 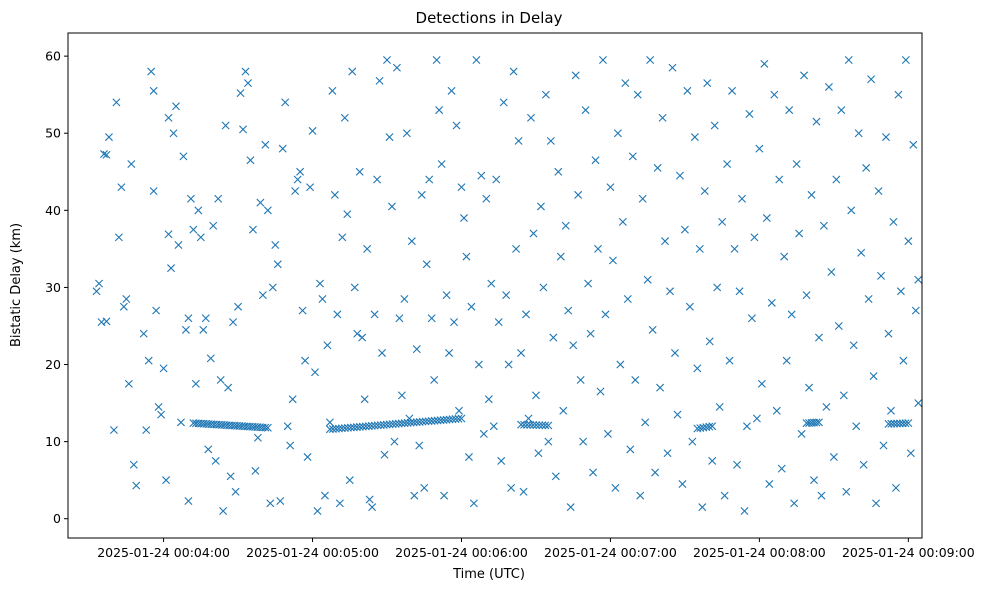 I want to click on x-tick-label: 2025-01-24 00:05:00, so click(x=312, y=552).